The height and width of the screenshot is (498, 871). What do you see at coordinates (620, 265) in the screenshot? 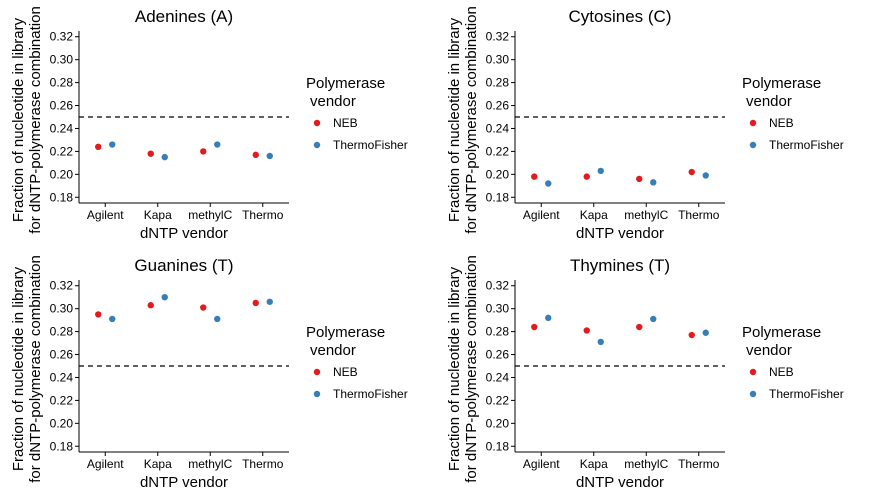
I see `panel-title: Thymines (T)` at bounding box center [620, 265].